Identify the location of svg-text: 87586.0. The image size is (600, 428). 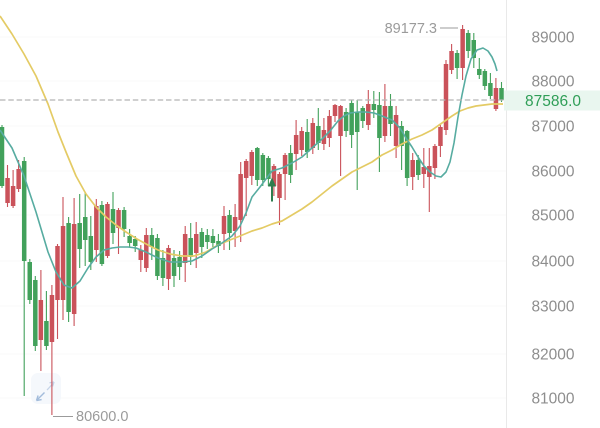
(553, 101).